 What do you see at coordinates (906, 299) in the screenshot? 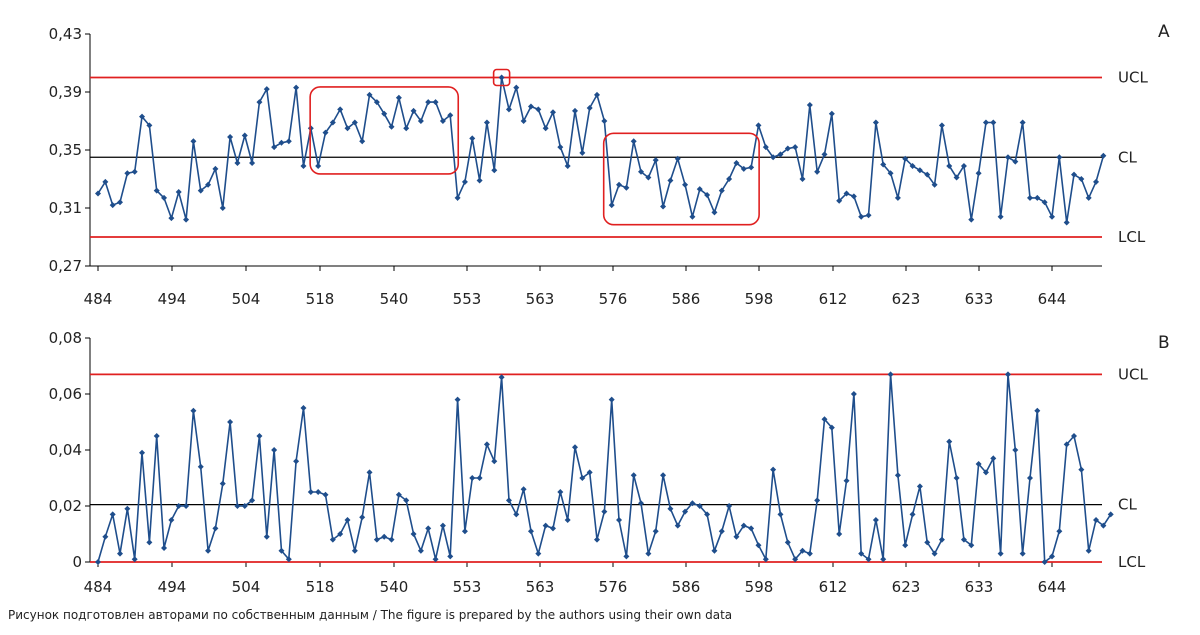
I see `x-tick-label: 623` at bounding box center [906, 299].